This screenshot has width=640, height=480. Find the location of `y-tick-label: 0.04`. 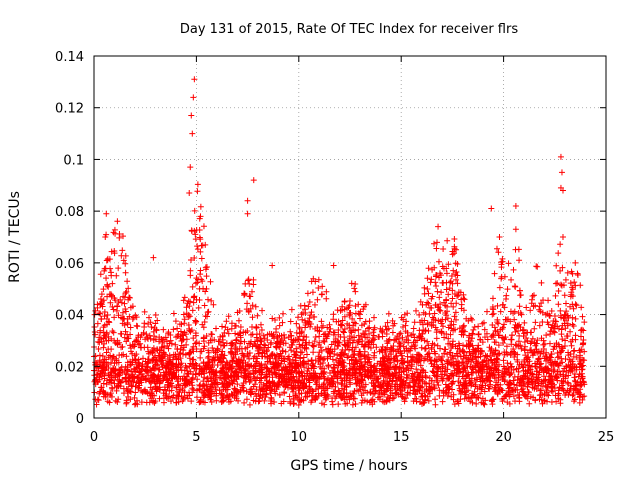

y-tick-label: 0.04 is located at coordinates (69, 316).